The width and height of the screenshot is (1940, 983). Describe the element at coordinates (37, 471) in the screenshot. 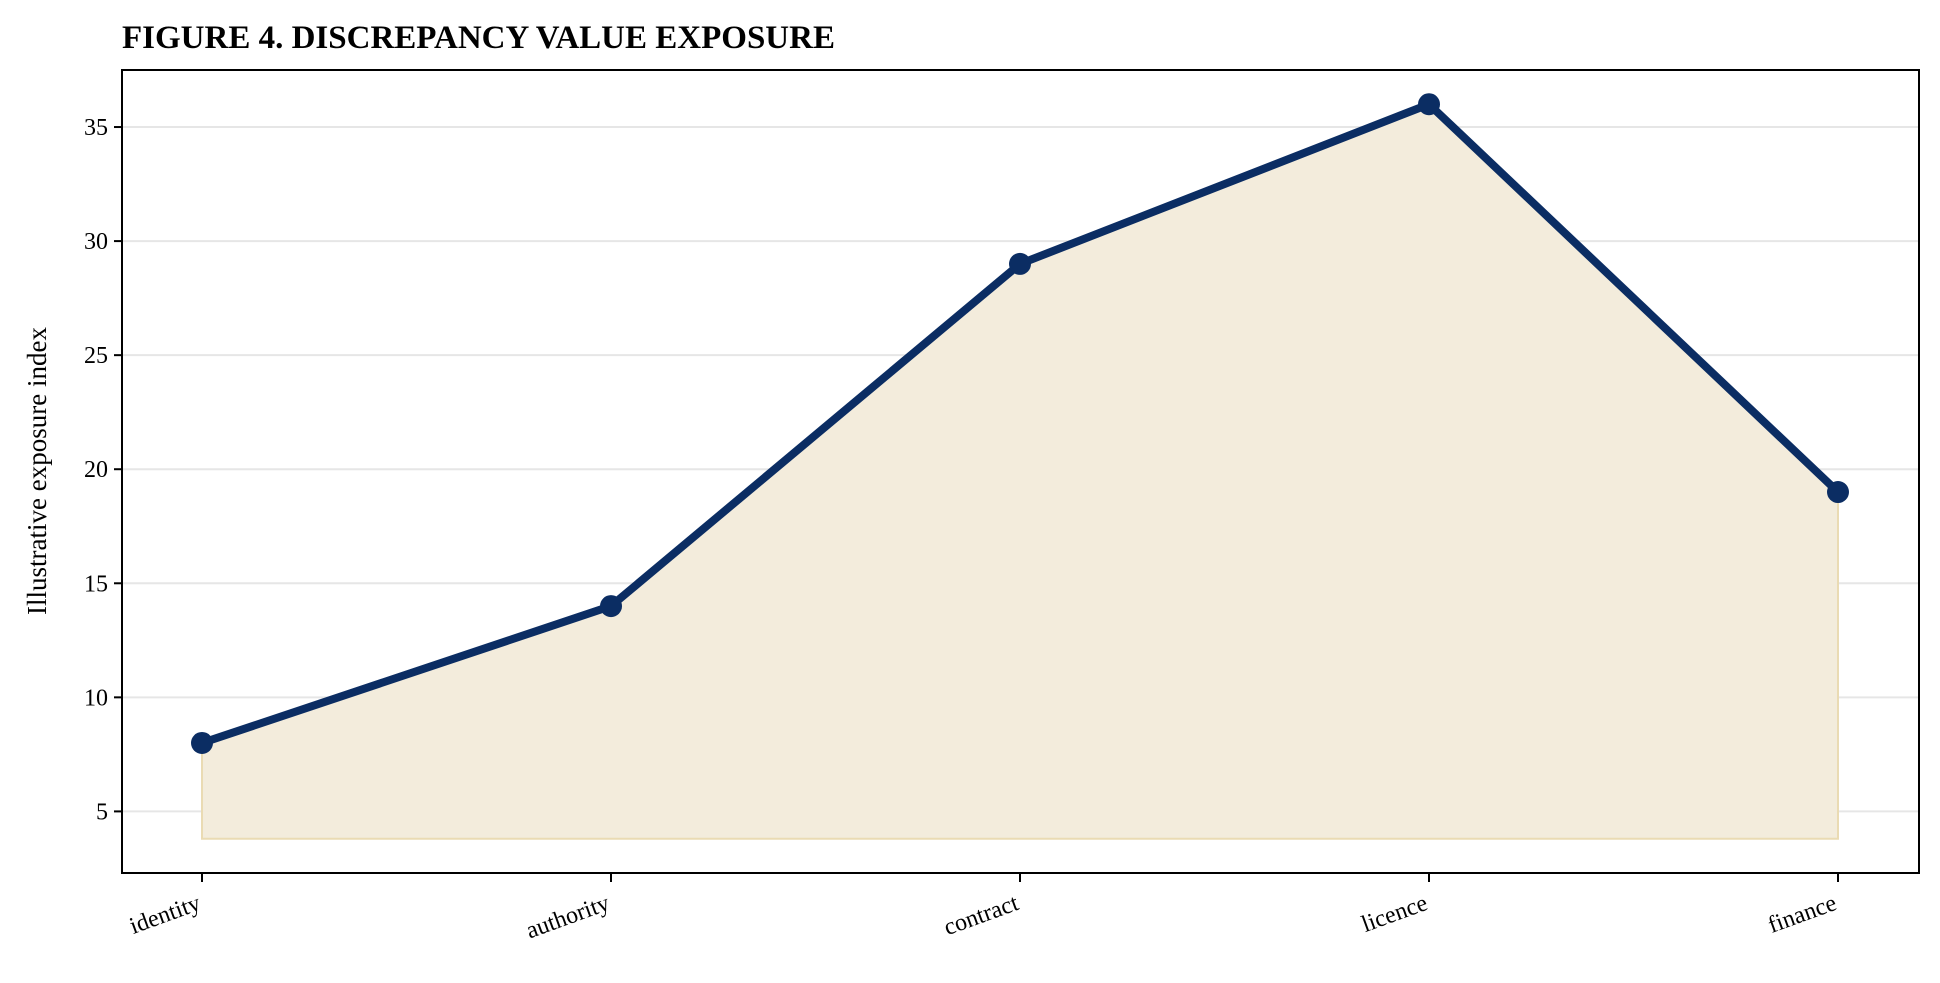

I see `y-axis-label: Illustrative exposure index` at that location.